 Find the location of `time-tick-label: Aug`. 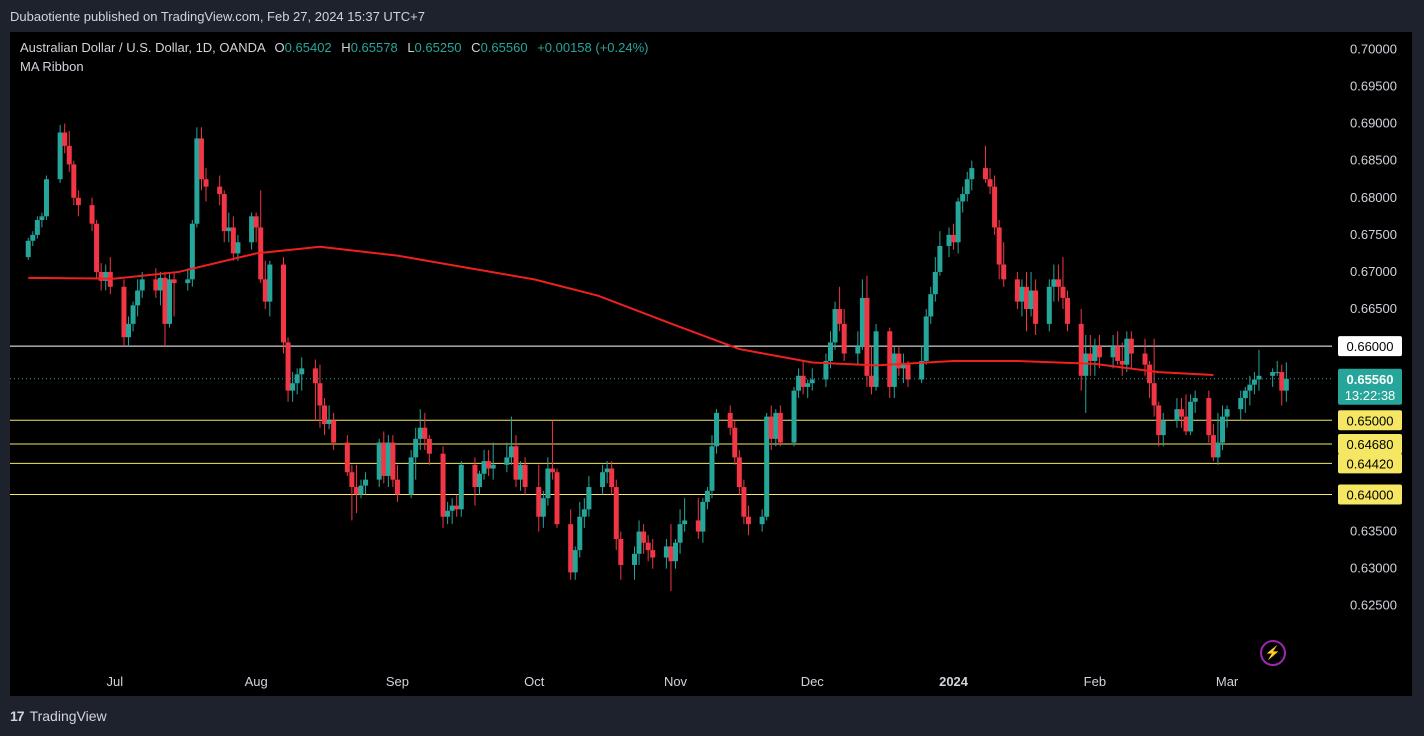

time-tick-label: Aug is located at coordinates (256, 681).